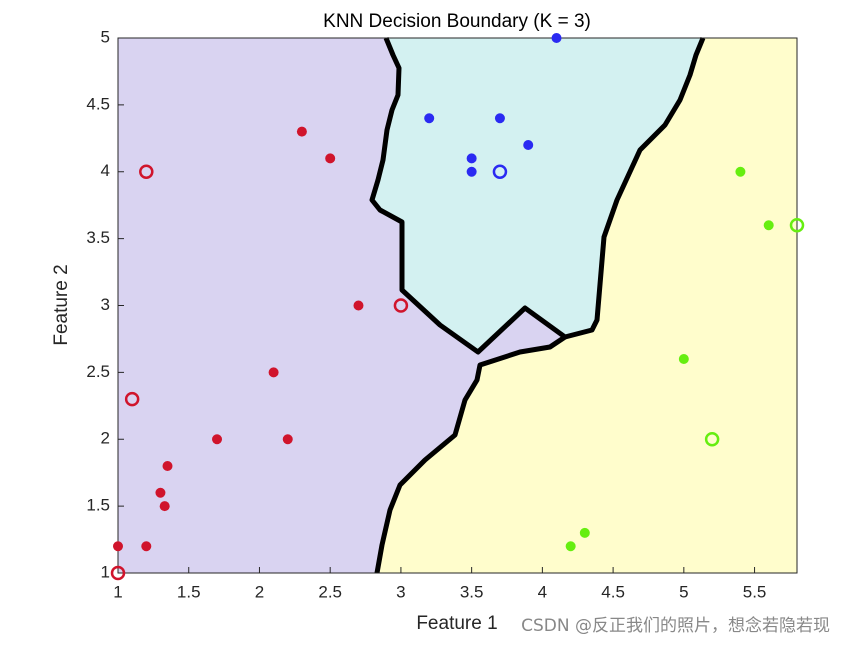  Describe the element at coordinates (613, 591) in the screenshot. I see `x-tick-label: 4.5` at that location.